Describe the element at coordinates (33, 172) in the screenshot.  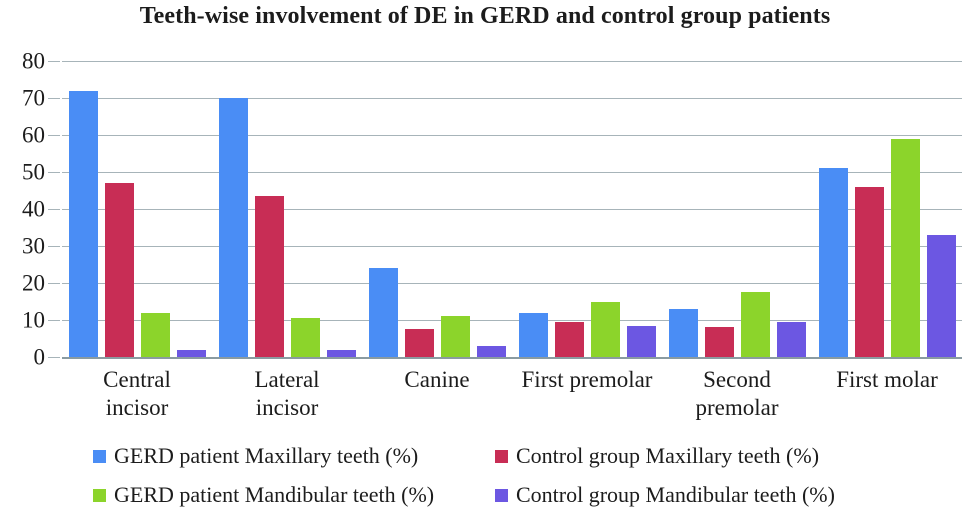
I see `y-axis-label: 50` at that location.